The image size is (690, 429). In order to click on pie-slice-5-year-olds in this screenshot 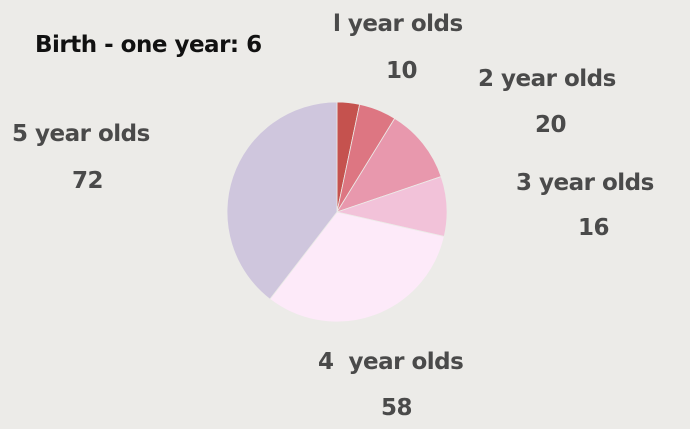, I will do `click(282, 200)`.